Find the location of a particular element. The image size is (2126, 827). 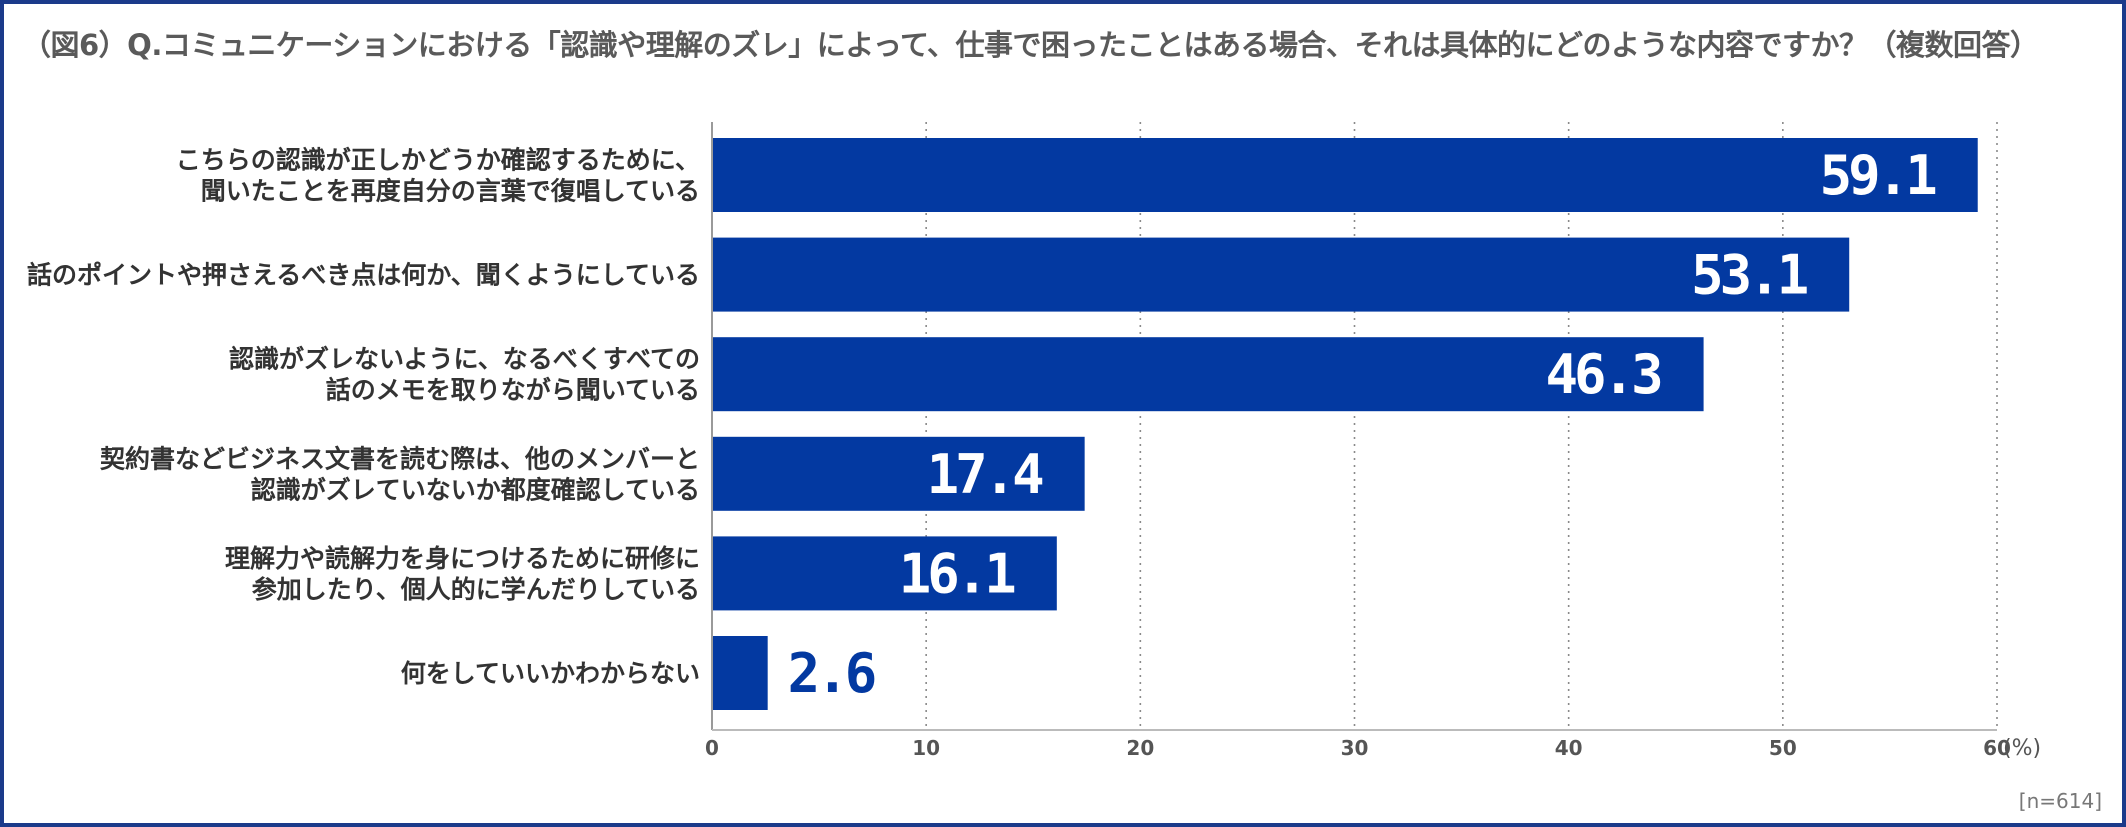

sample-size-note: [n=614] is located at coordinates (2060, 801).